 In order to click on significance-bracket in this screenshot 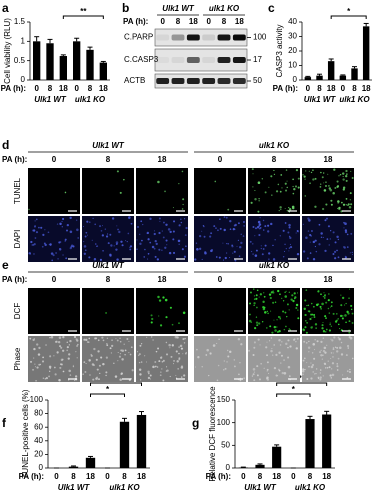, I will do `click(116, 384)`.